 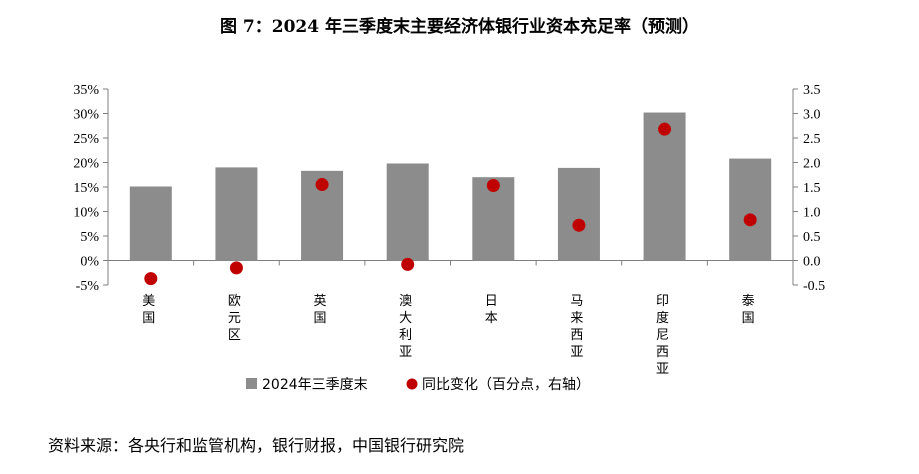 I want to click on left-tick-label: -5%, so click(x=88, y=286).